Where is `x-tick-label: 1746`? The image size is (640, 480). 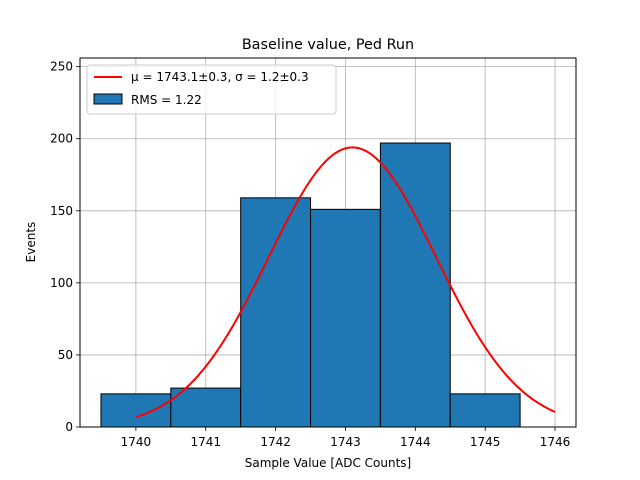 x-tick-label: 1746 is located at coordinates (555, 442).